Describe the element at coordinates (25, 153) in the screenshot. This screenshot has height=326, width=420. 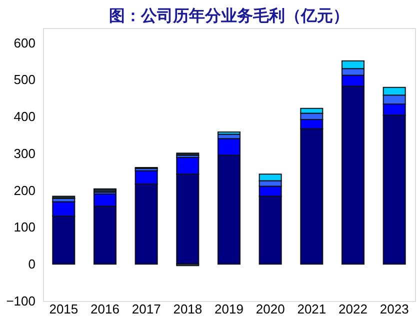
I see `y-tick-label: 300` at that location.